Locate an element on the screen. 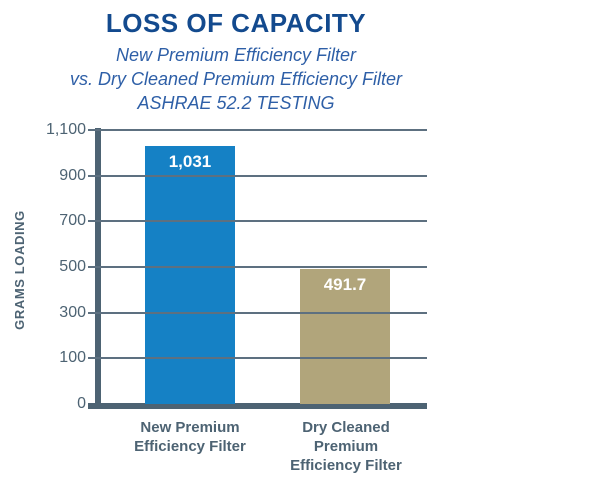  bar-value-label: 491.7 is located at coordinates (345, 284).